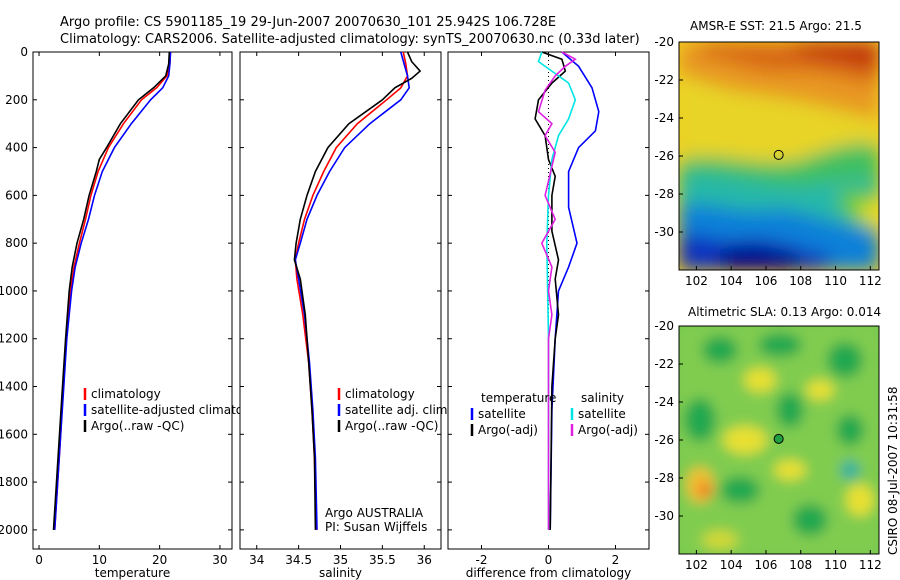 This screenshot has height=580, width=900. What do you see at coordinates (482, 560) in the screenshot?
I see `x-tick-label: -2` at bounding box center [482, 560].